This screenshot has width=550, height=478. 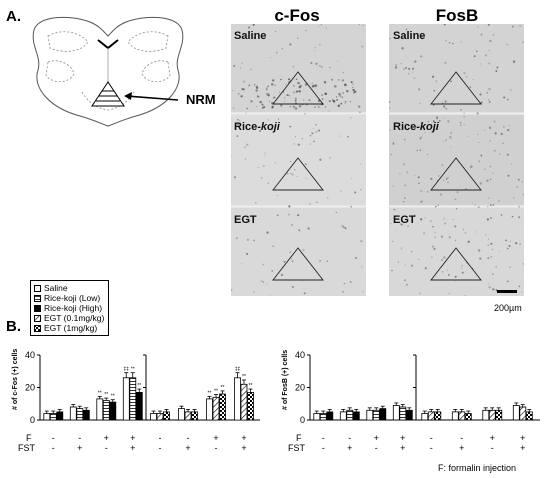 I want to click on cfos-label-saline: Saline, so click(x=250, y=36).